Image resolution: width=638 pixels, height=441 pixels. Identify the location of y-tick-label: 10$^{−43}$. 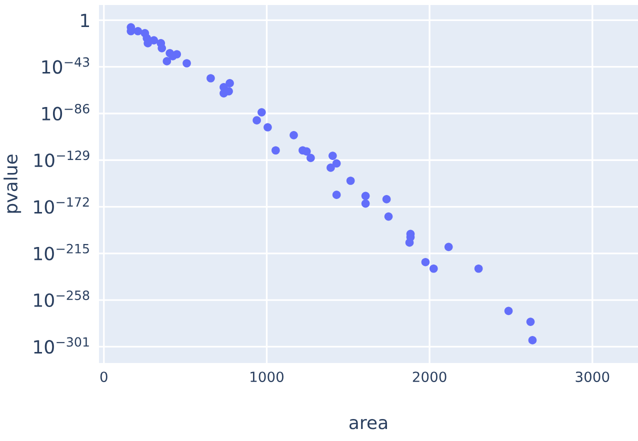
(66, 65).